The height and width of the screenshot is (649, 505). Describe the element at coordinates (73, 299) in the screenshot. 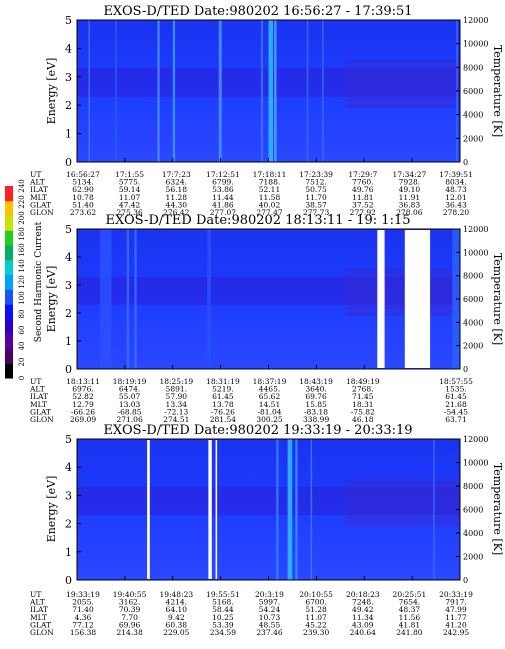

I see `panel-2-y-ticks: 0 1 2 3 4 5` at that location.